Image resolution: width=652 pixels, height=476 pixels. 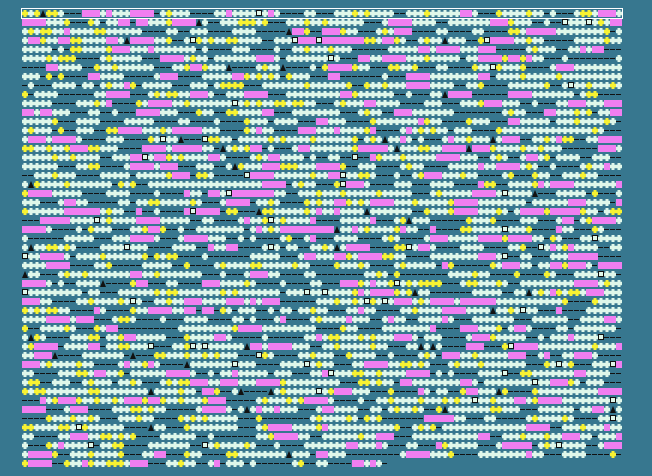 I want to click on board-row, so click(x=322, y=238).